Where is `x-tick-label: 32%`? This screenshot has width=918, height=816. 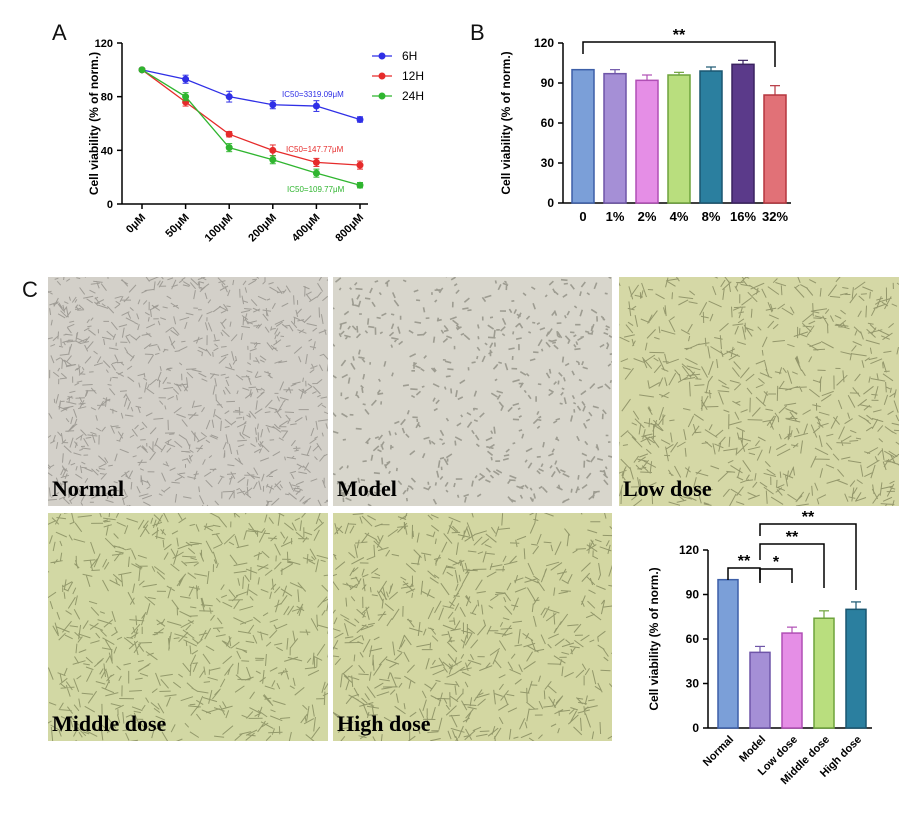 x-tick-label: 32% is located at coordinates (775, 216).